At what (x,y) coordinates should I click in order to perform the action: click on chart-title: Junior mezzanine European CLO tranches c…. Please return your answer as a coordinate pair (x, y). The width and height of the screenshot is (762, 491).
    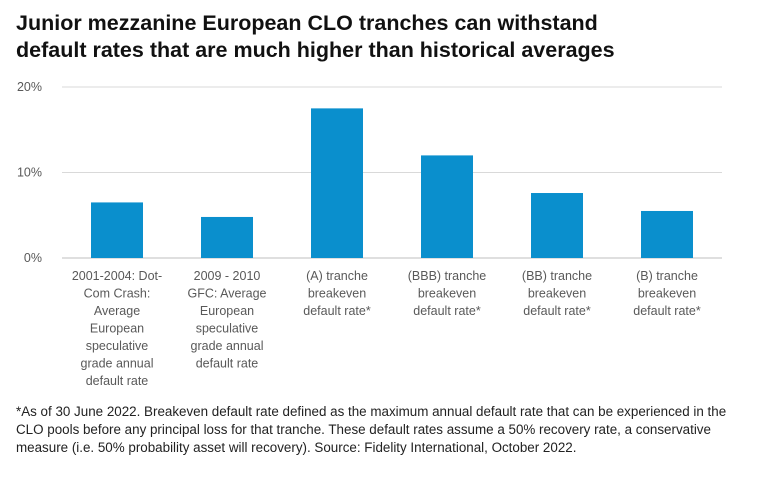
    Looking at the image, I should click on (381, 37).